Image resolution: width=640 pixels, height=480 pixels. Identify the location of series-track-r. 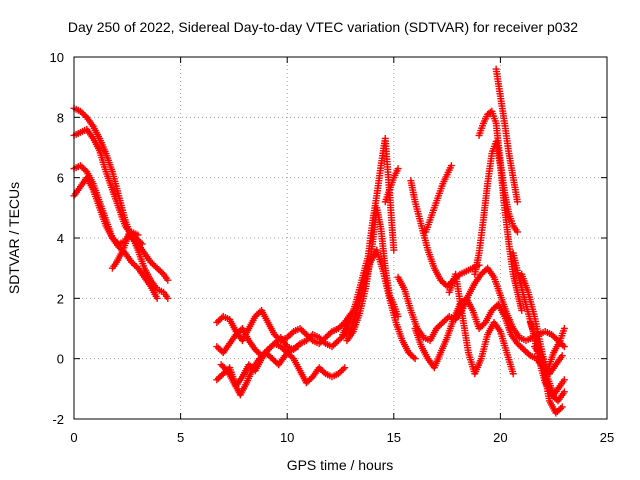
(481, 324).